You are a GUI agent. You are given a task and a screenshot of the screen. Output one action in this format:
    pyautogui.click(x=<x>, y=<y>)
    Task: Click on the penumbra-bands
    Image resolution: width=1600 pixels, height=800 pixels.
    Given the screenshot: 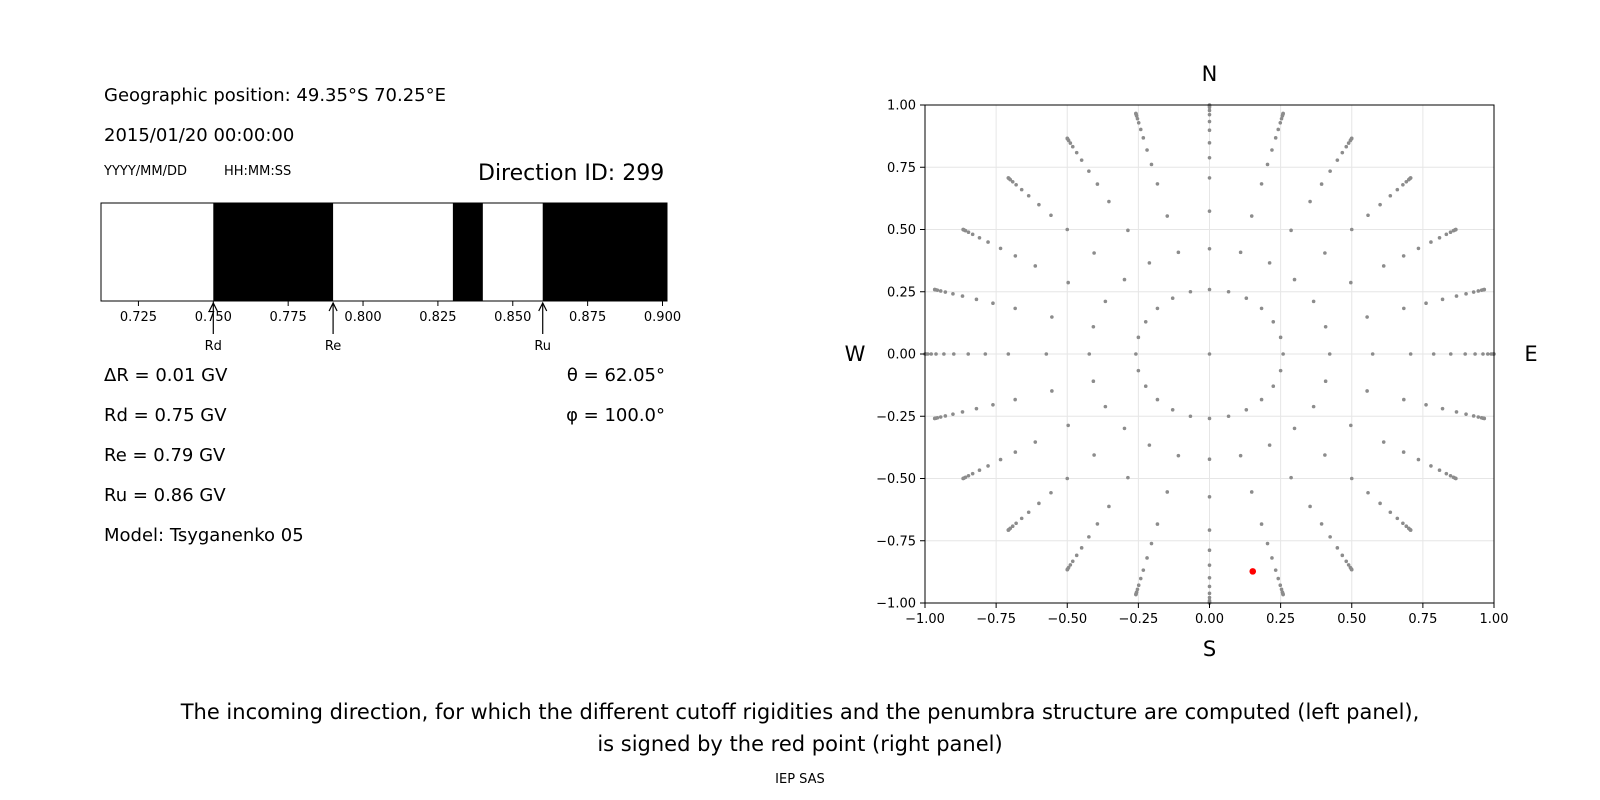 What is the action you would take?
    pyautogui.click(x=440, y=252)
    